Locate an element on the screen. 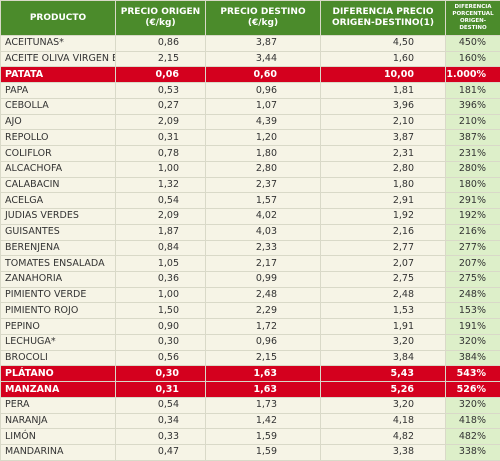  value-cell: 3,20 is located at coordinates (383, 342).